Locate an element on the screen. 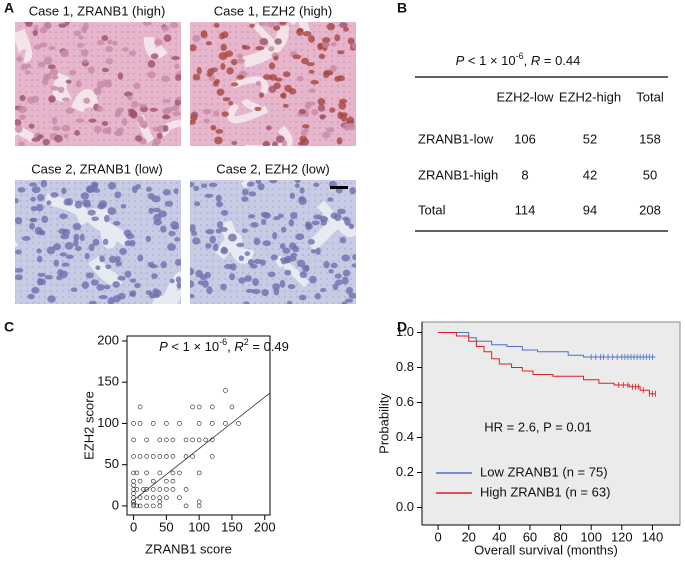  x-tick-label: 0 is located at coordinates (133, 526).